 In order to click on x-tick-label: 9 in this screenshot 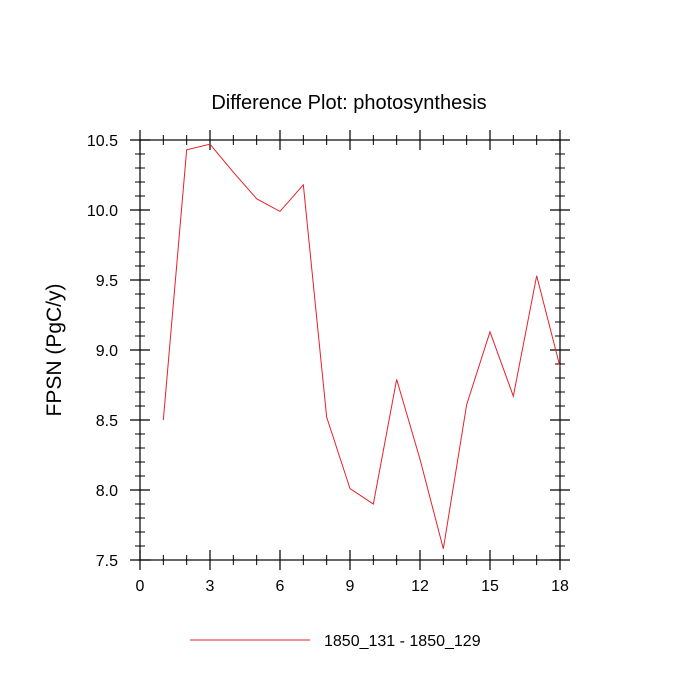, I will do `click(350, 586)`.